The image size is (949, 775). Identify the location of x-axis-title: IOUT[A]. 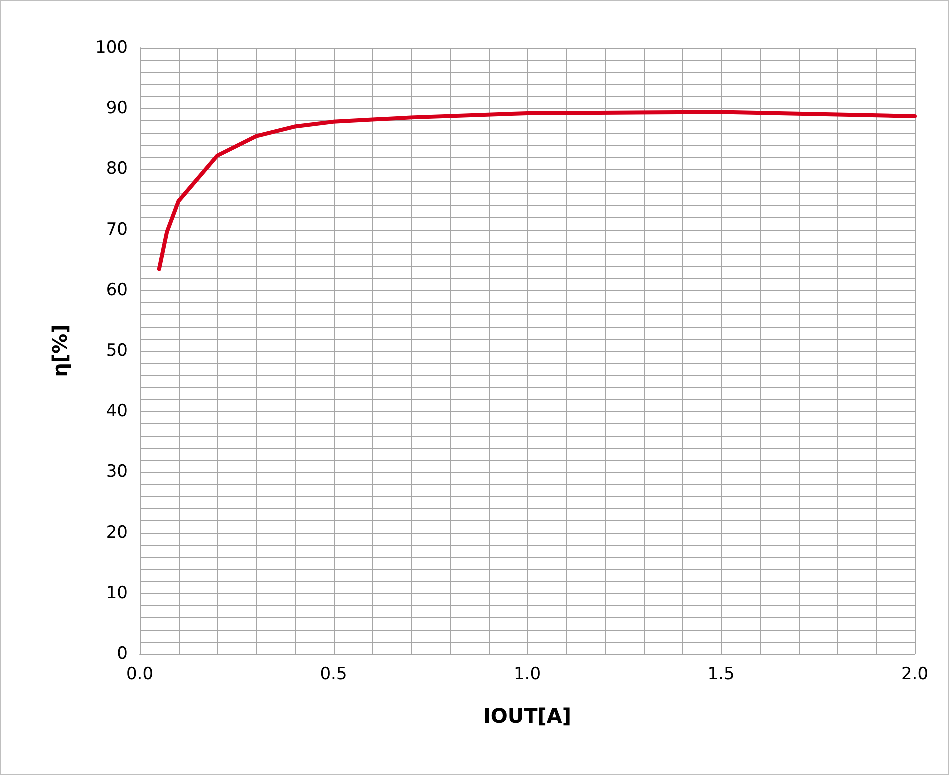
(527, 716).